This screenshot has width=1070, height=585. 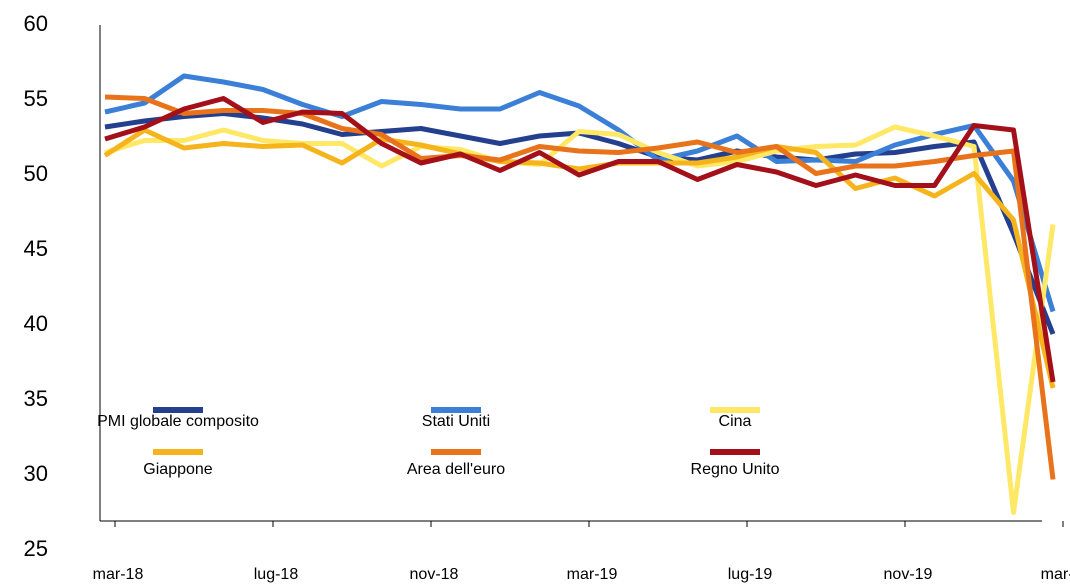 I want to click on legend-label: Cina, so click(x=735, y=421).